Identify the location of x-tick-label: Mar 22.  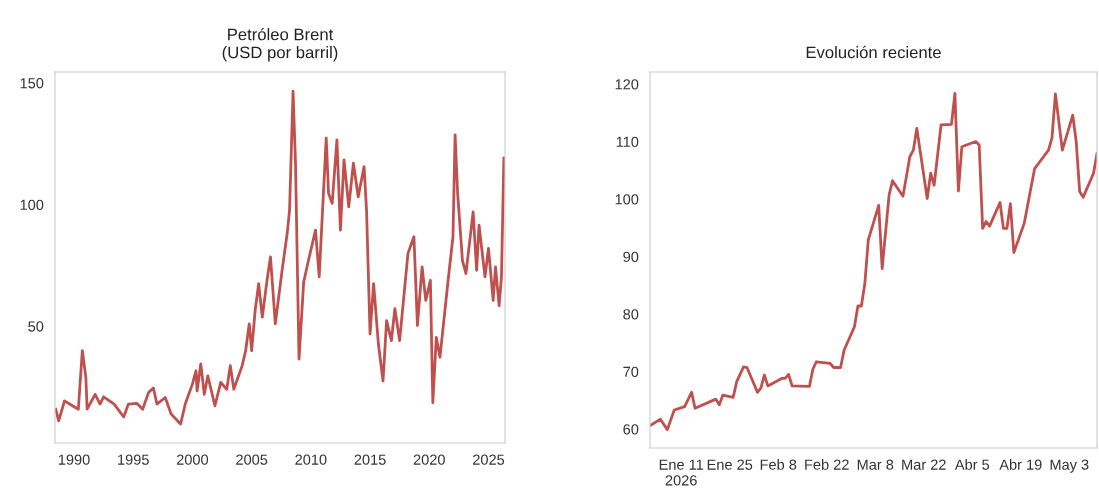
(924, 464).